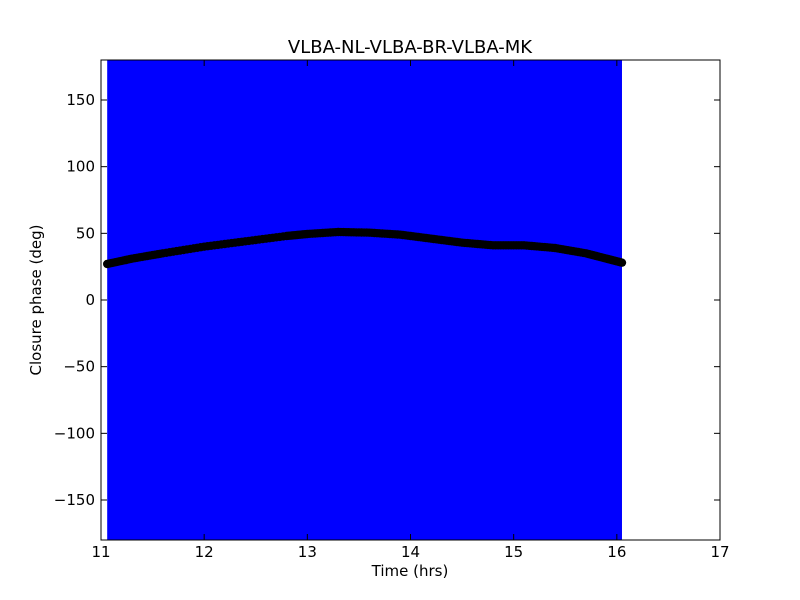  What do you see at coordinates (364, 248) in the screenshot?
I see `data-points-layer` at bounding box center [364, 248].